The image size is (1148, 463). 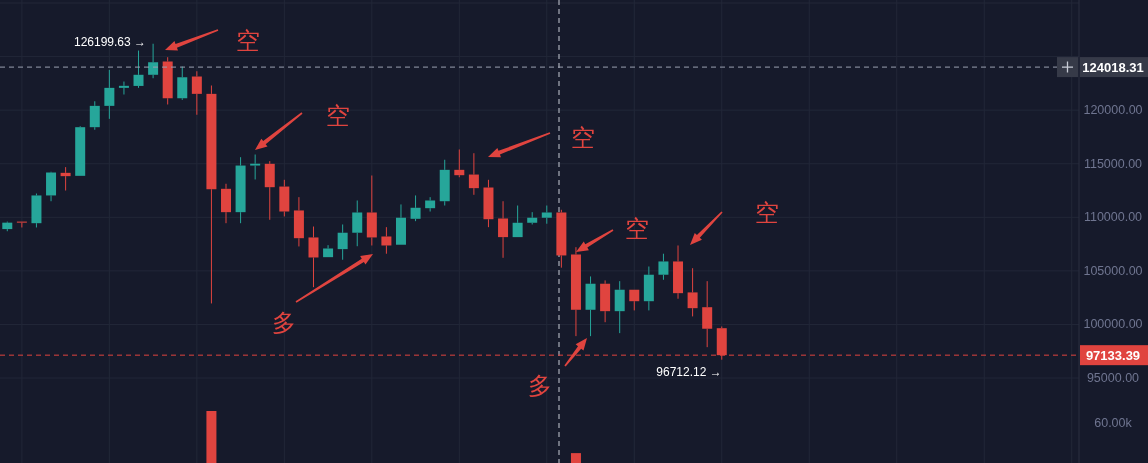 What do you see at coordinates (1113, 324) in the screenshot?
I see `y-tick-label: 100000.00` at bounding box center [1113, 324].